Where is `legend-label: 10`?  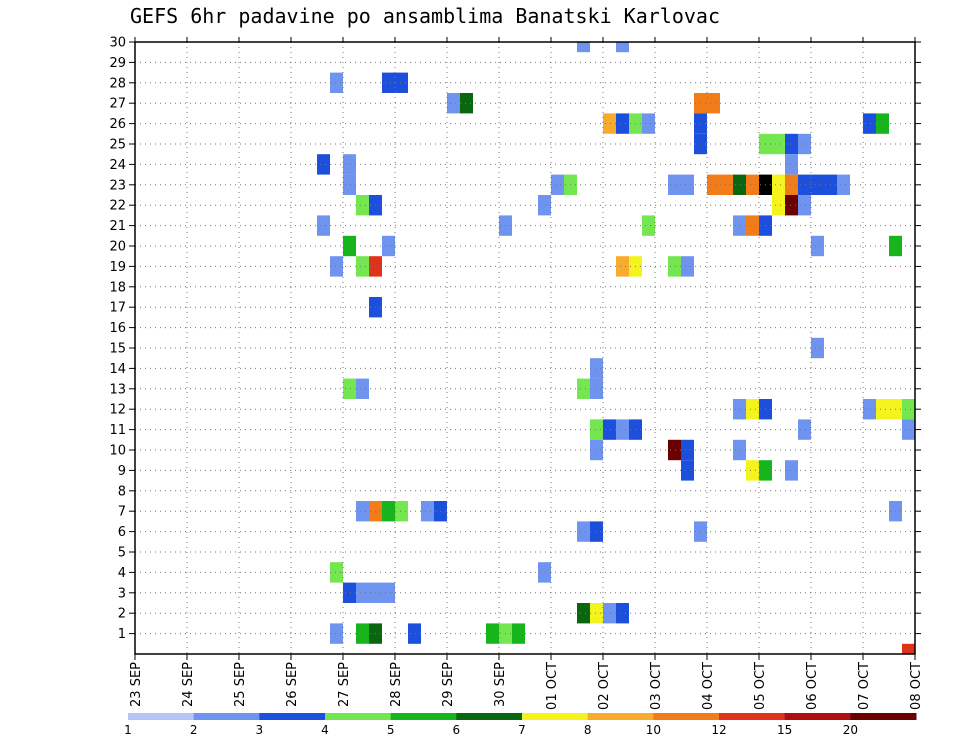
legend-label: 10 is located at coordinates (653, 730).